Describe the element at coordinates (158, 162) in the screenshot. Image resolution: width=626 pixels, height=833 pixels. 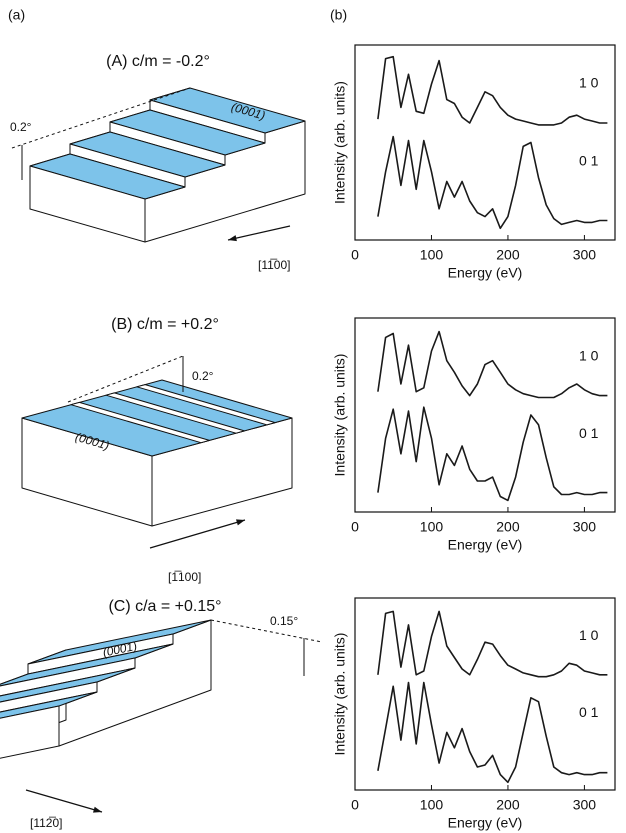
I see `diagram-a: (A) c/m = -0.2° 0.2°(0001)[11̅00]` at that location.